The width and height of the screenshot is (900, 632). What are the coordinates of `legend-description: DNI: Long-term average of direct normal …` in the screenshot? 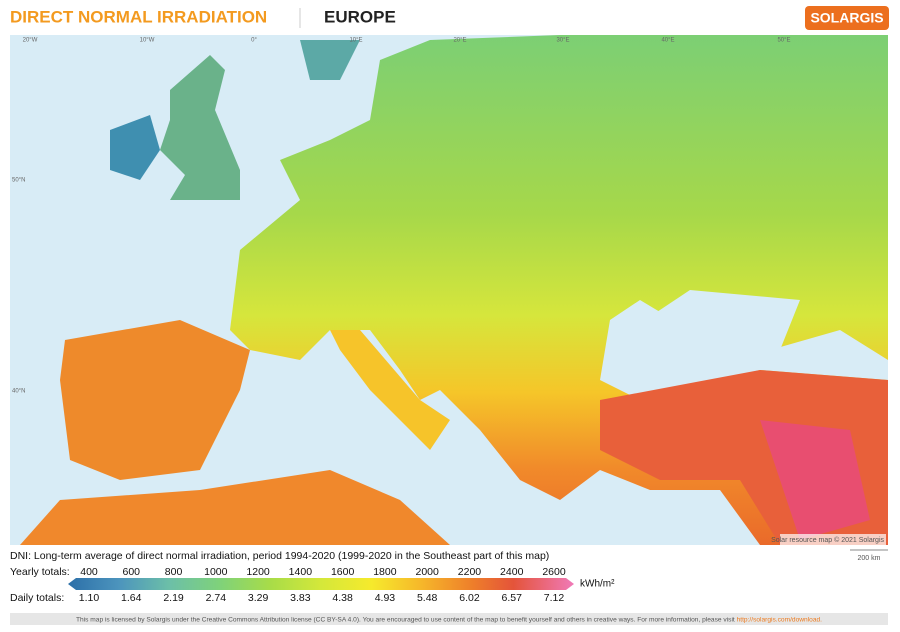 It's located at (279, 556).